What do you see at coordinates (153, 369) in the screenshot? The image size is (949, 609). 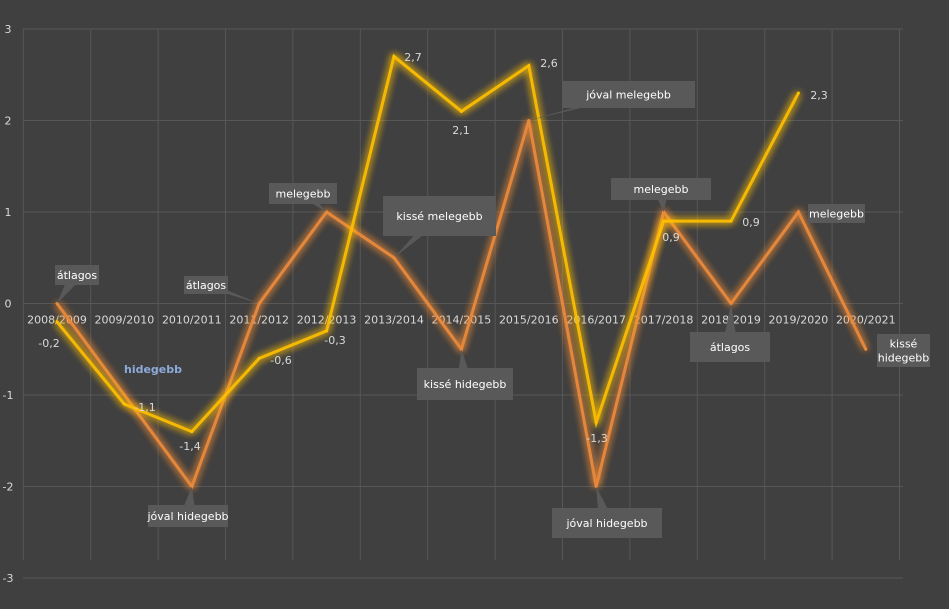 I see `point-label: hidegebb` at bounding box center [153, 369].